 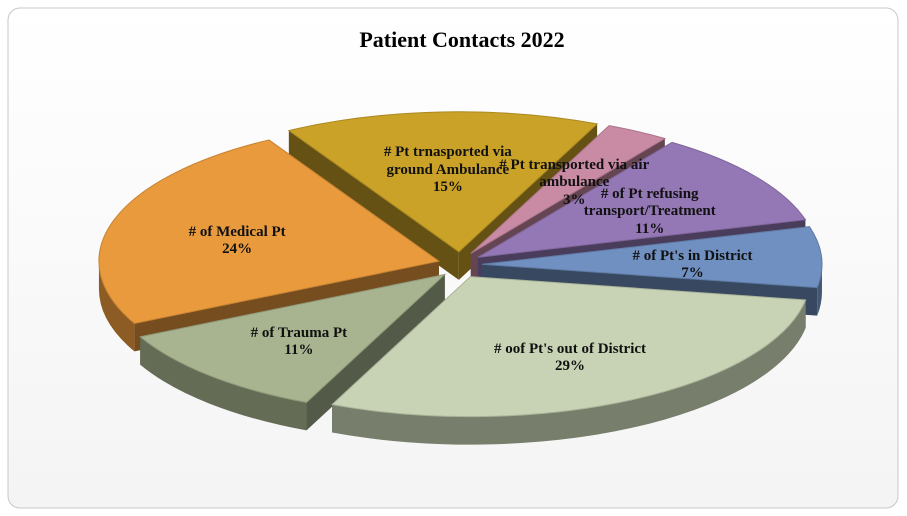 What do you see at coordinates (447, 161) in the screenshot?
I see `category-label: # Pt trnasported via ground Ambulance` at bounding box center [447, 161].